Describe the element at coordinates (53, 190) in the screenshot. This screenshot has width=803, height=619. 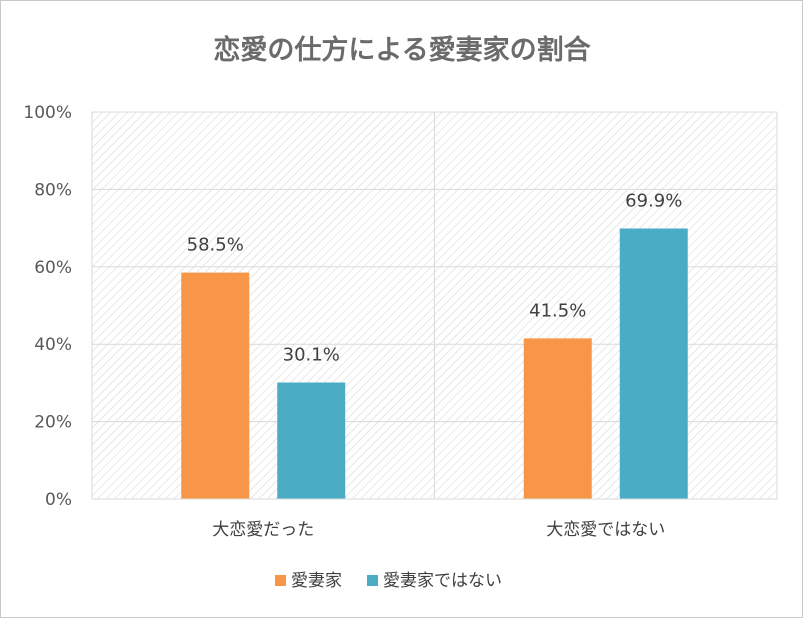
I see `y-tick-label: 80%` at that location.